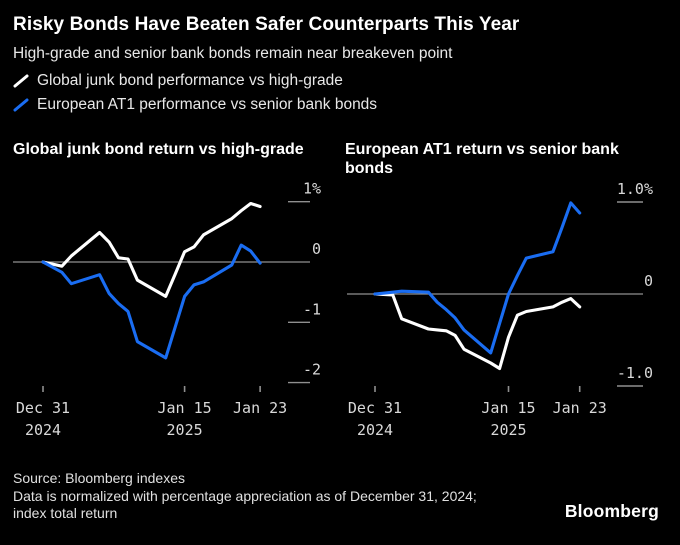  Describe the element at coordinates (99, 478) in the screenshot. I see `source-note: Source: Bloomberg indexes` at that location.